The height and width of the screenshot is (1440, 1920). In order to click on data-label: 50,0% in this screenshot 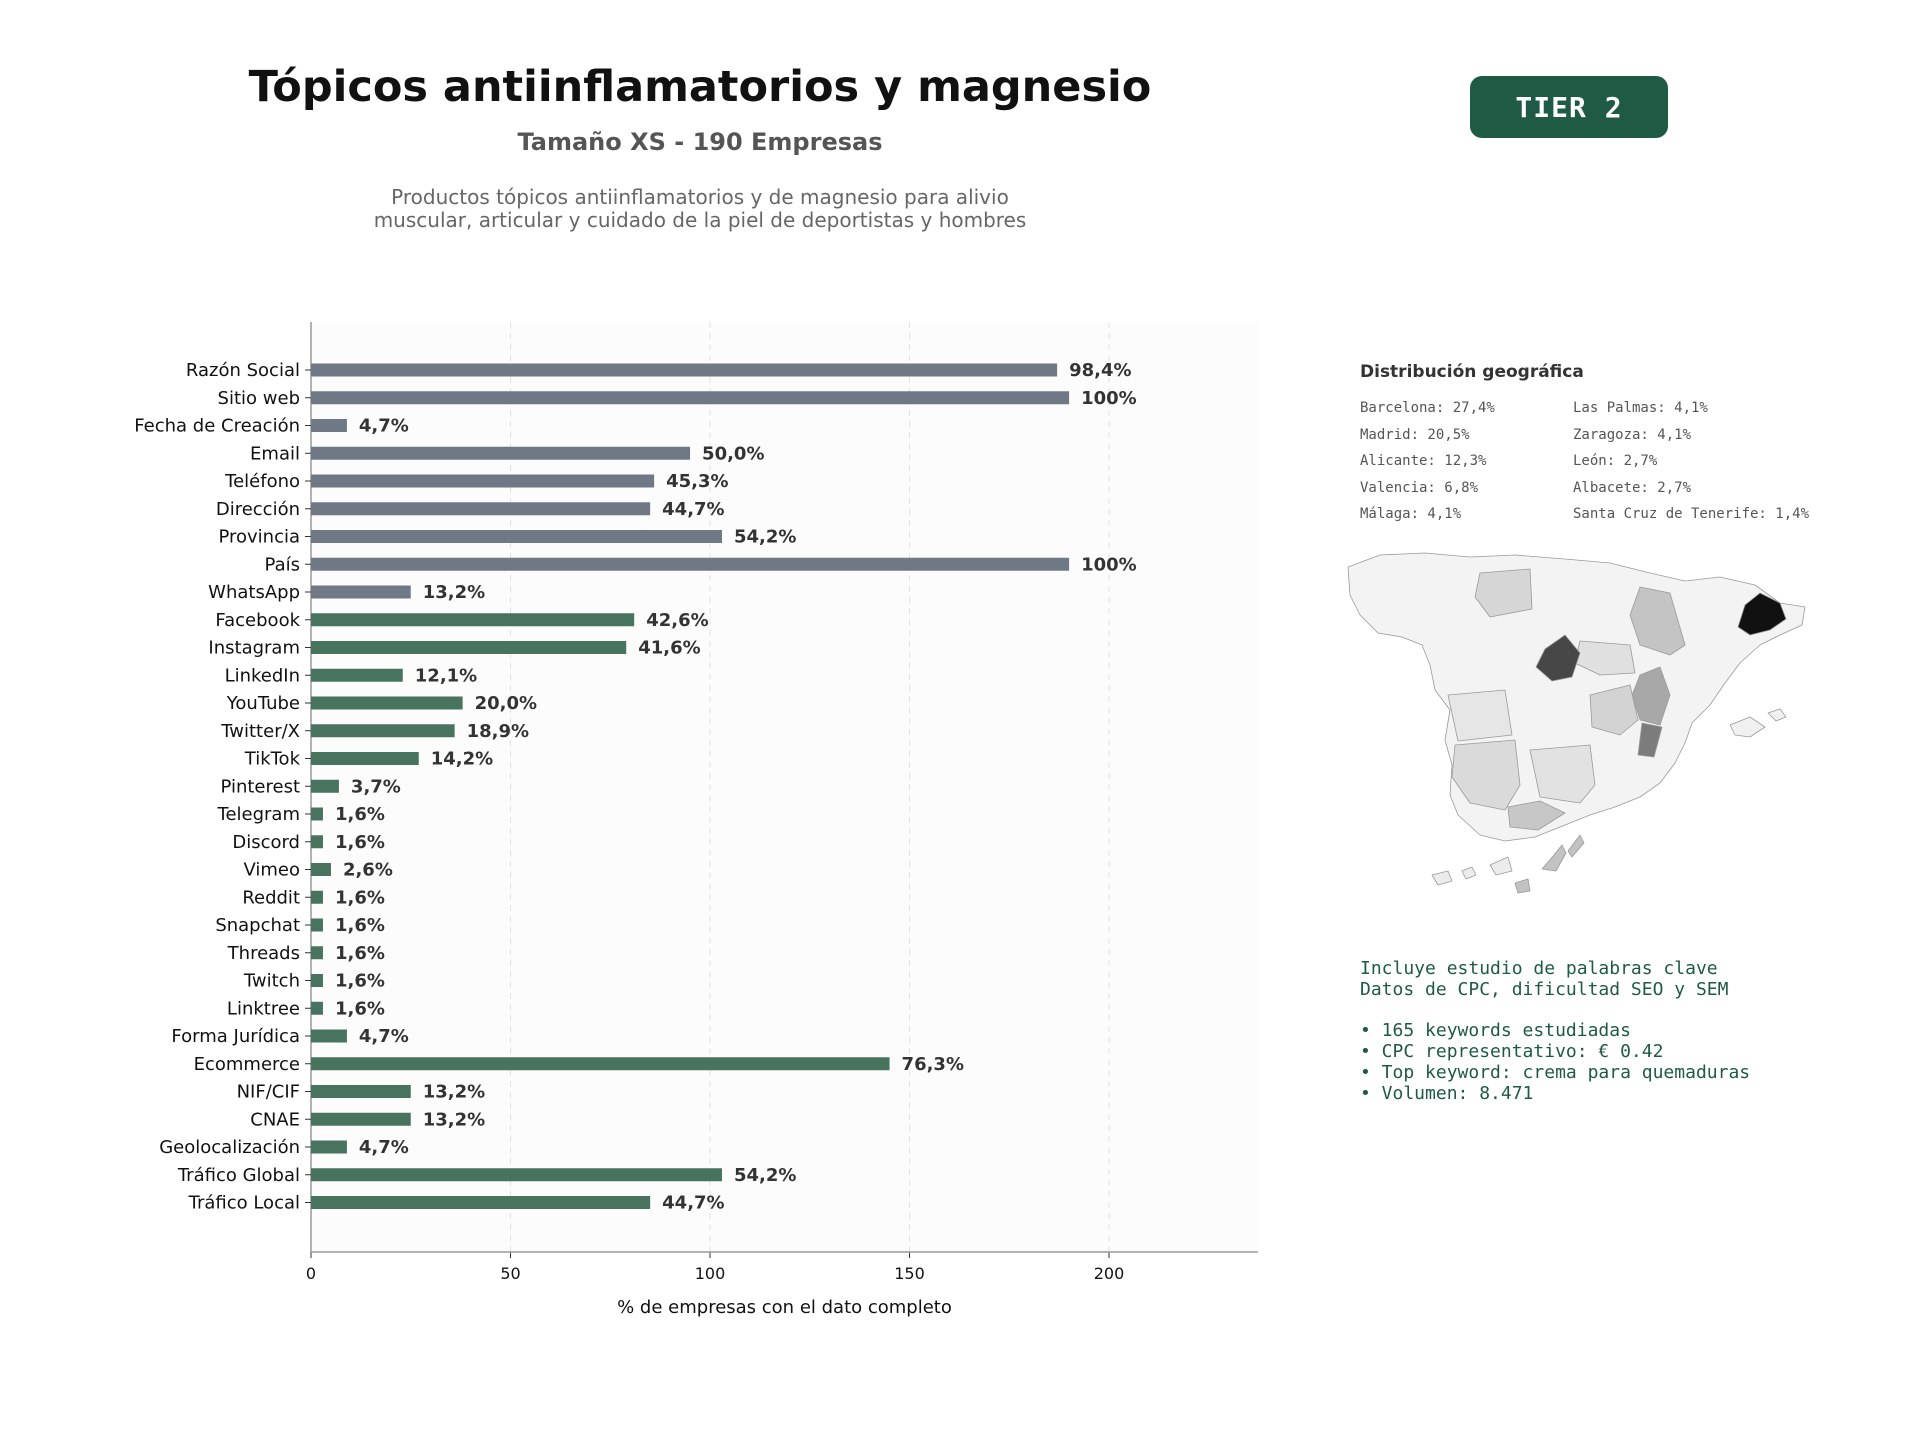, I will do `click(733, 453)`.